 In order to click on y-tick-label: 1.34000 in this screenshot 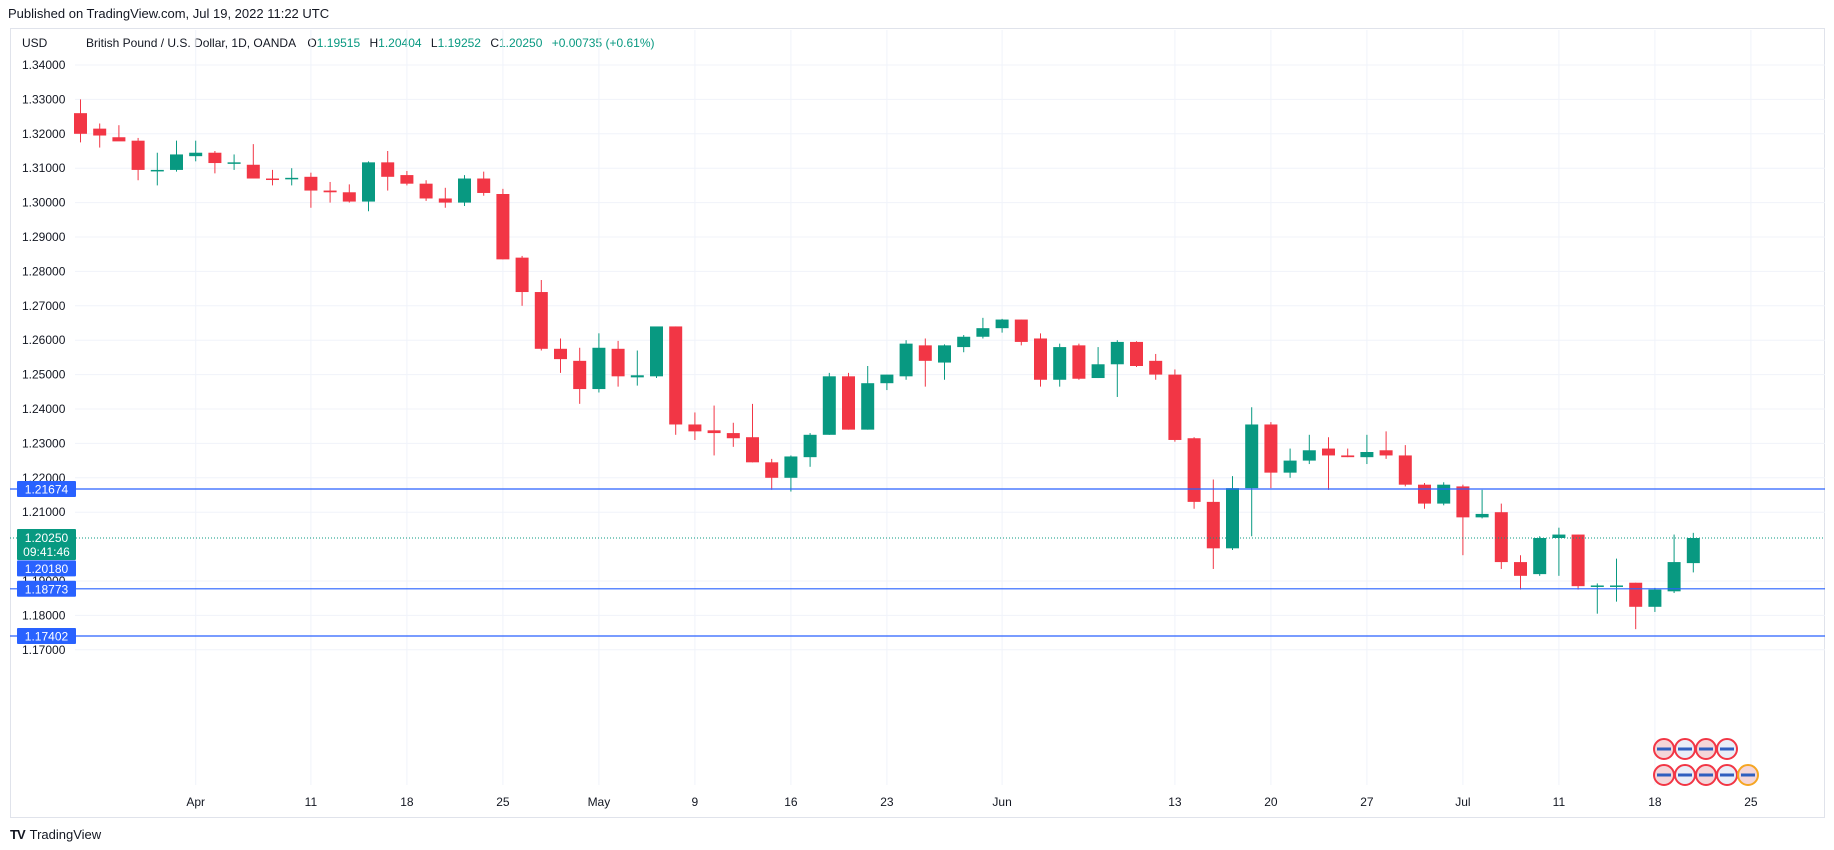, I will do `click(44, 65)`.